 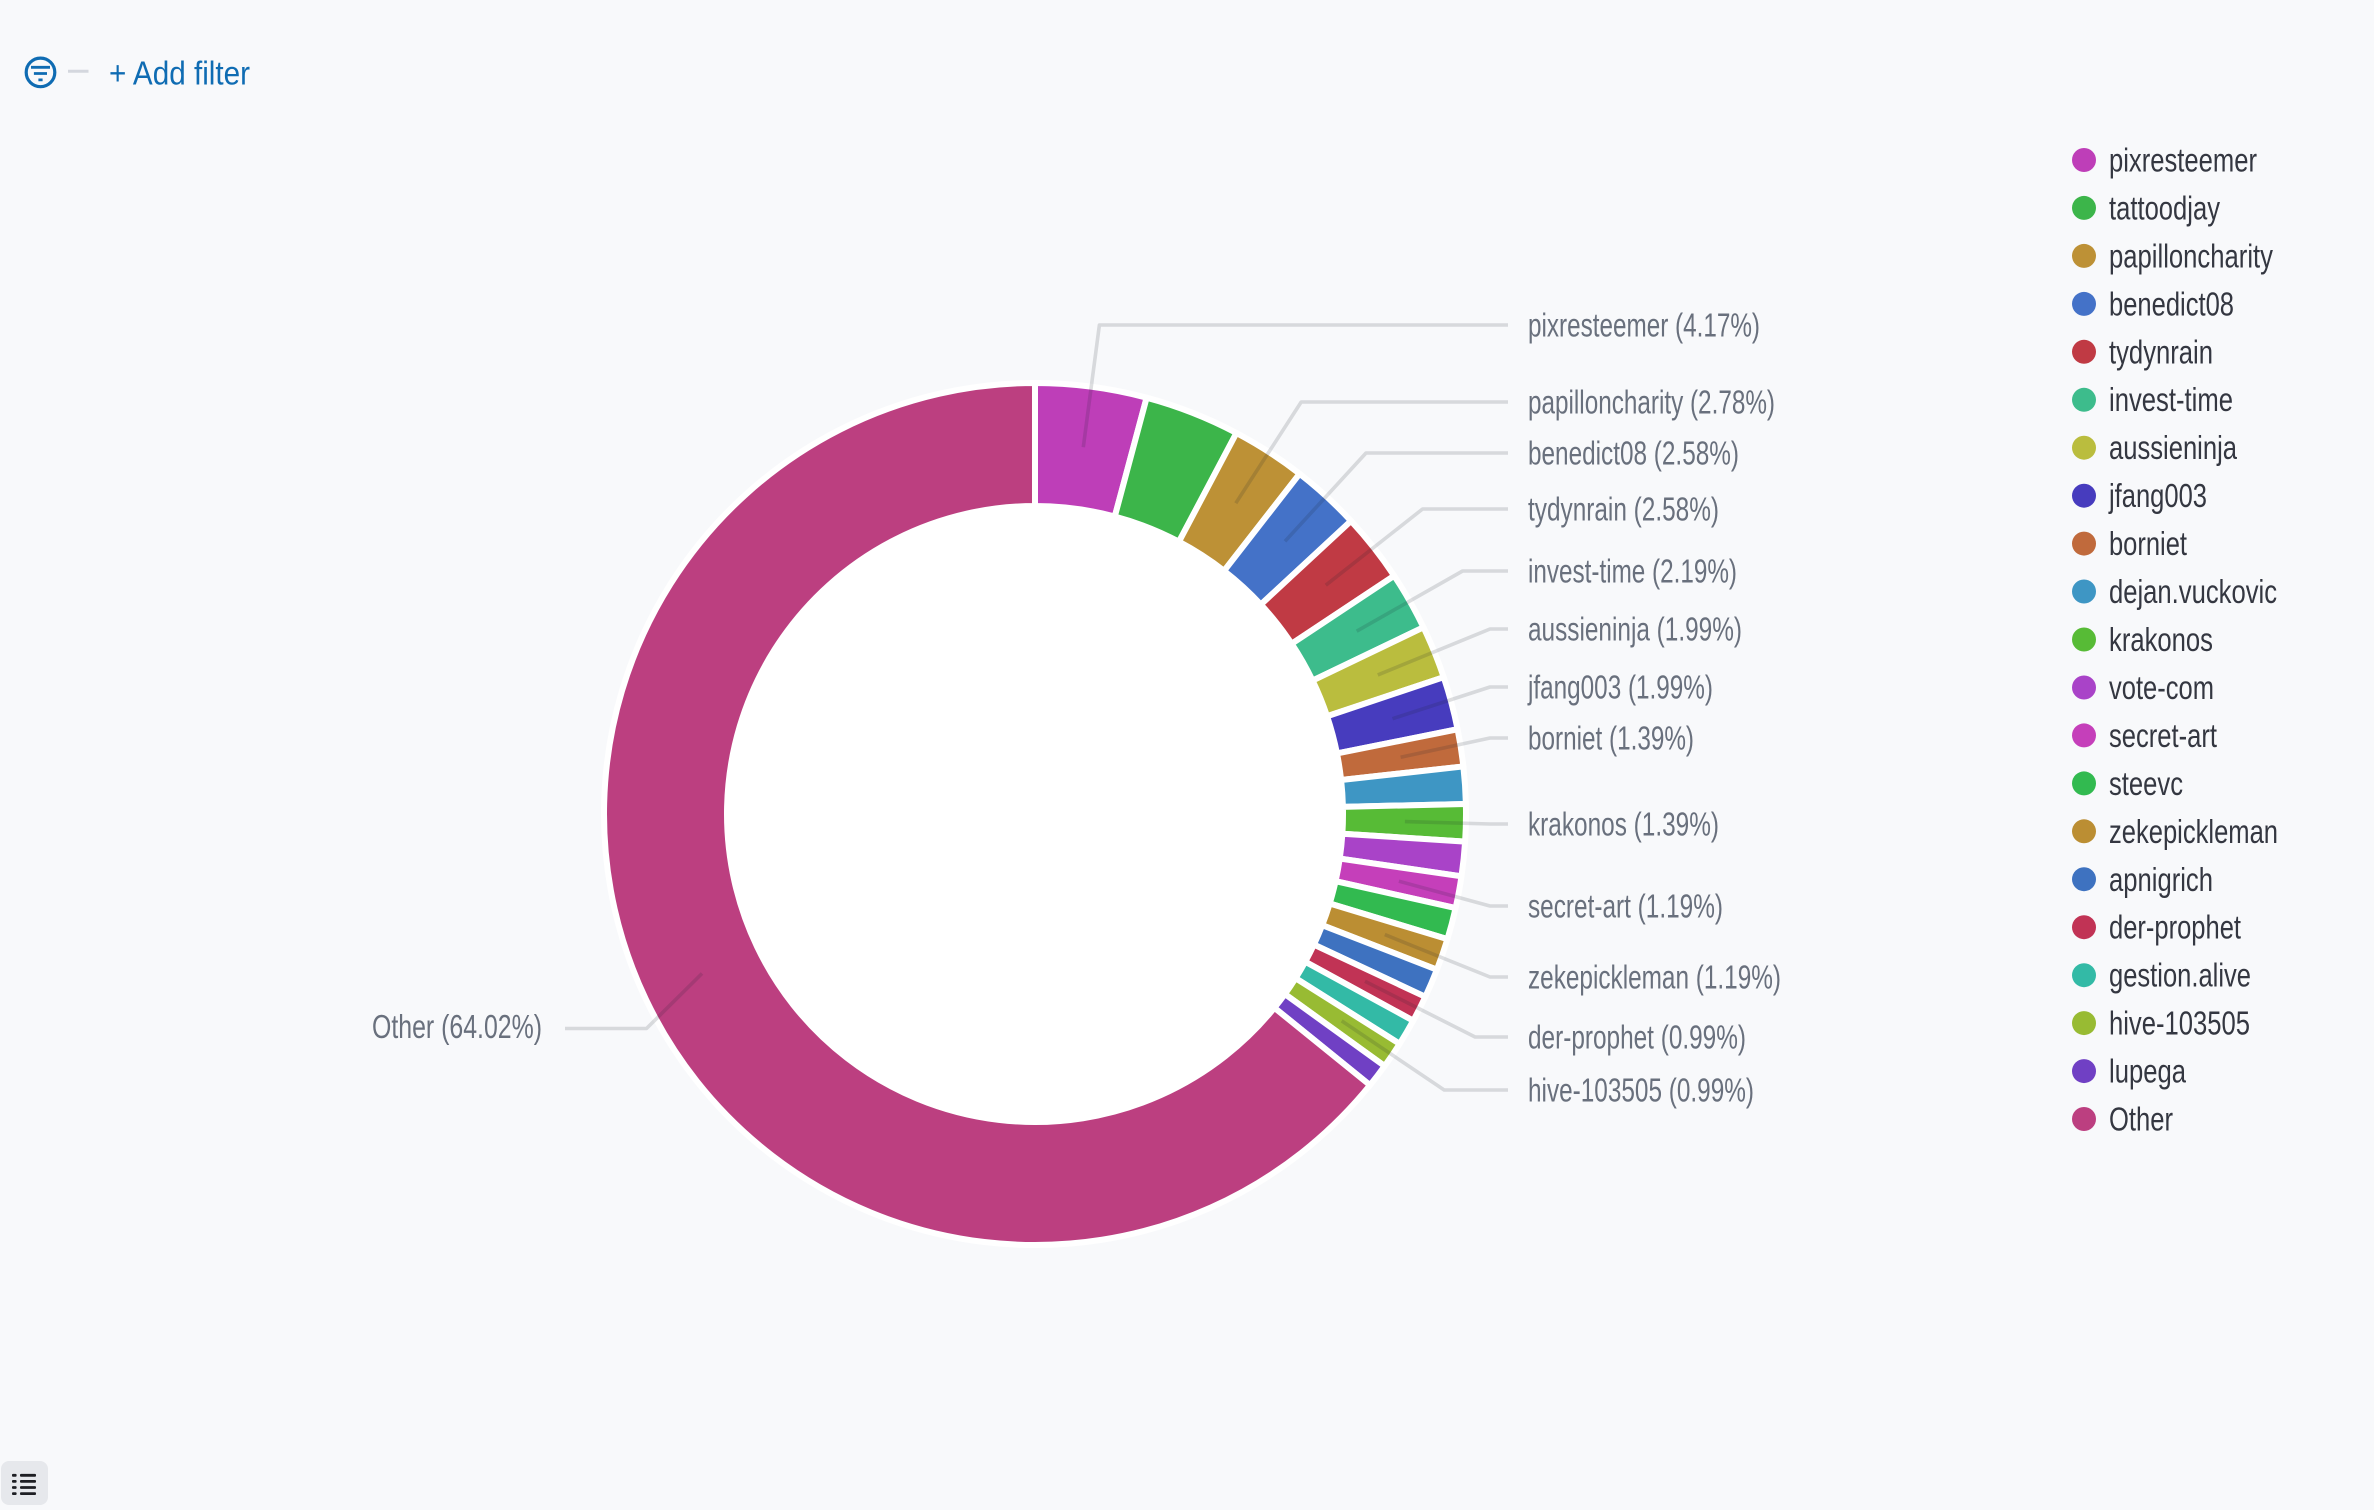 I want to click on svg-text: + Add filter, so click(x=179, y=73).